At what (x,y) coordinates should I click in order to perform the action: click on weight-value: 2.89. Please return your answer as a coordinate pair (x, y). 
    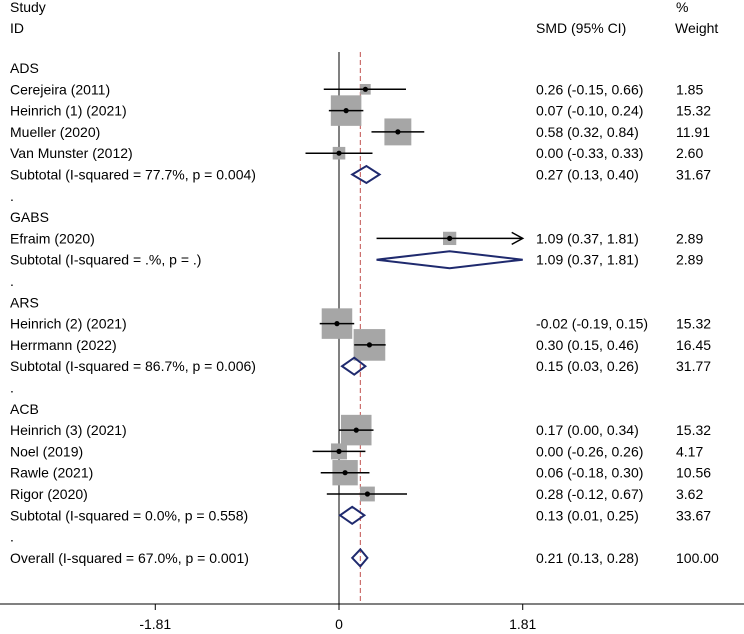
    Looking at the image, I should click on (689, 260).